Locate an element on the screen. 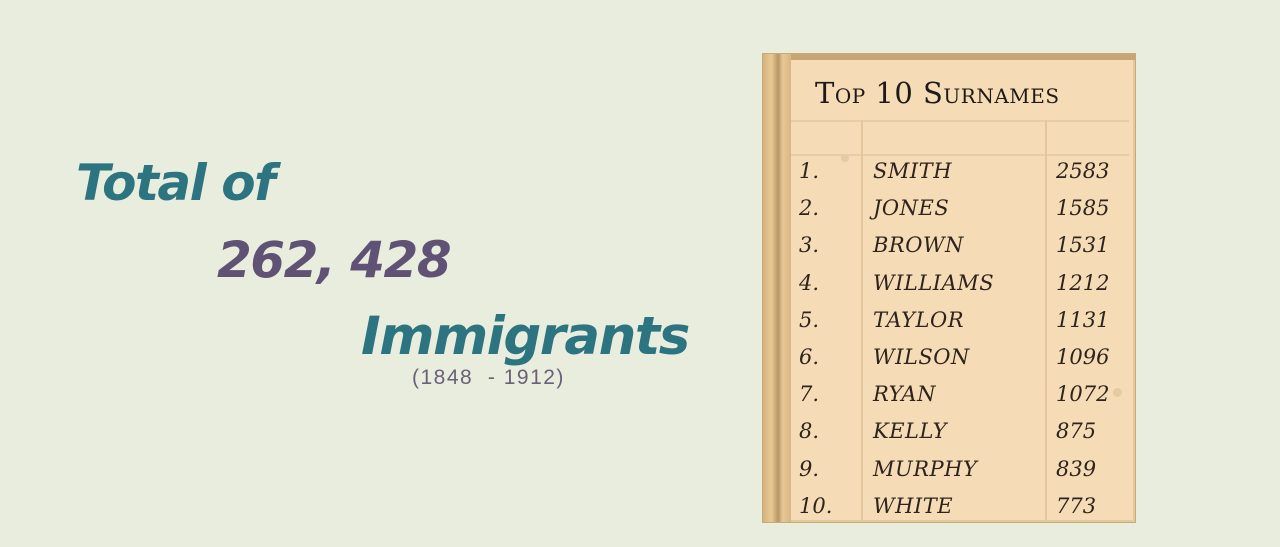  rank: 2. is located at coordinates (809, 208).